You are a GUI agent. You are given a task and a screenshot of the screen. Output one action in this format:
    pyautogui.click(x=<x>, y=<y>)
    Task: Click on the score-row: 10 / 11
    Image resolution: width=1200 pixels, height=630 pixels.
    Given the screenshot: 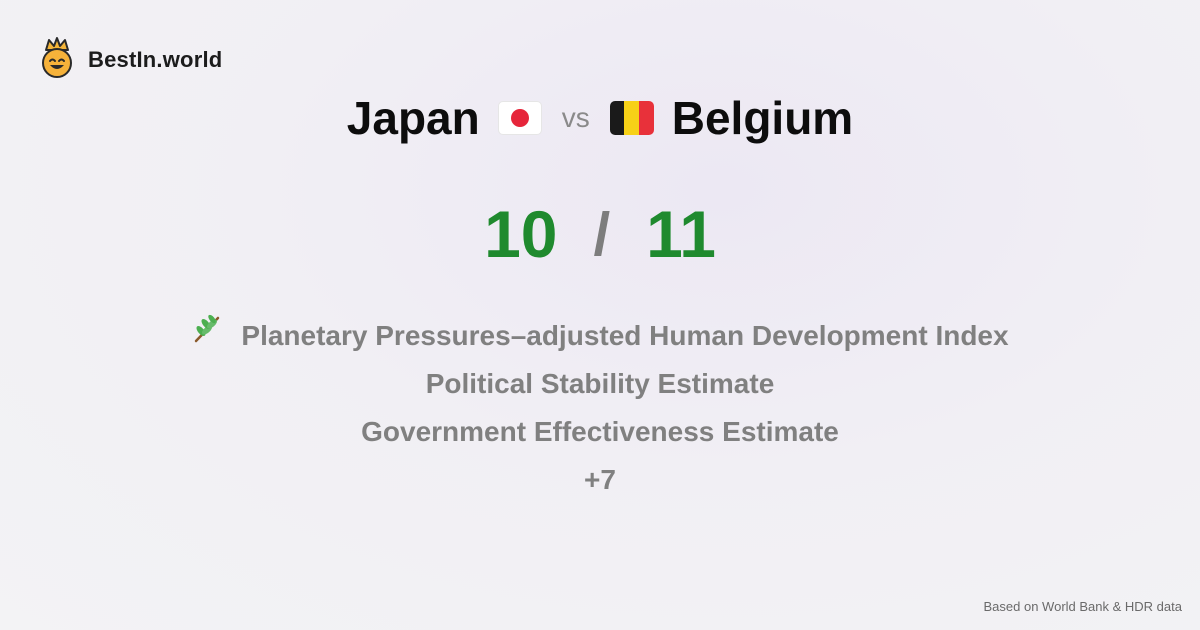 What is the action you would take?
    pyautogui.click(x=600, y=234)
    